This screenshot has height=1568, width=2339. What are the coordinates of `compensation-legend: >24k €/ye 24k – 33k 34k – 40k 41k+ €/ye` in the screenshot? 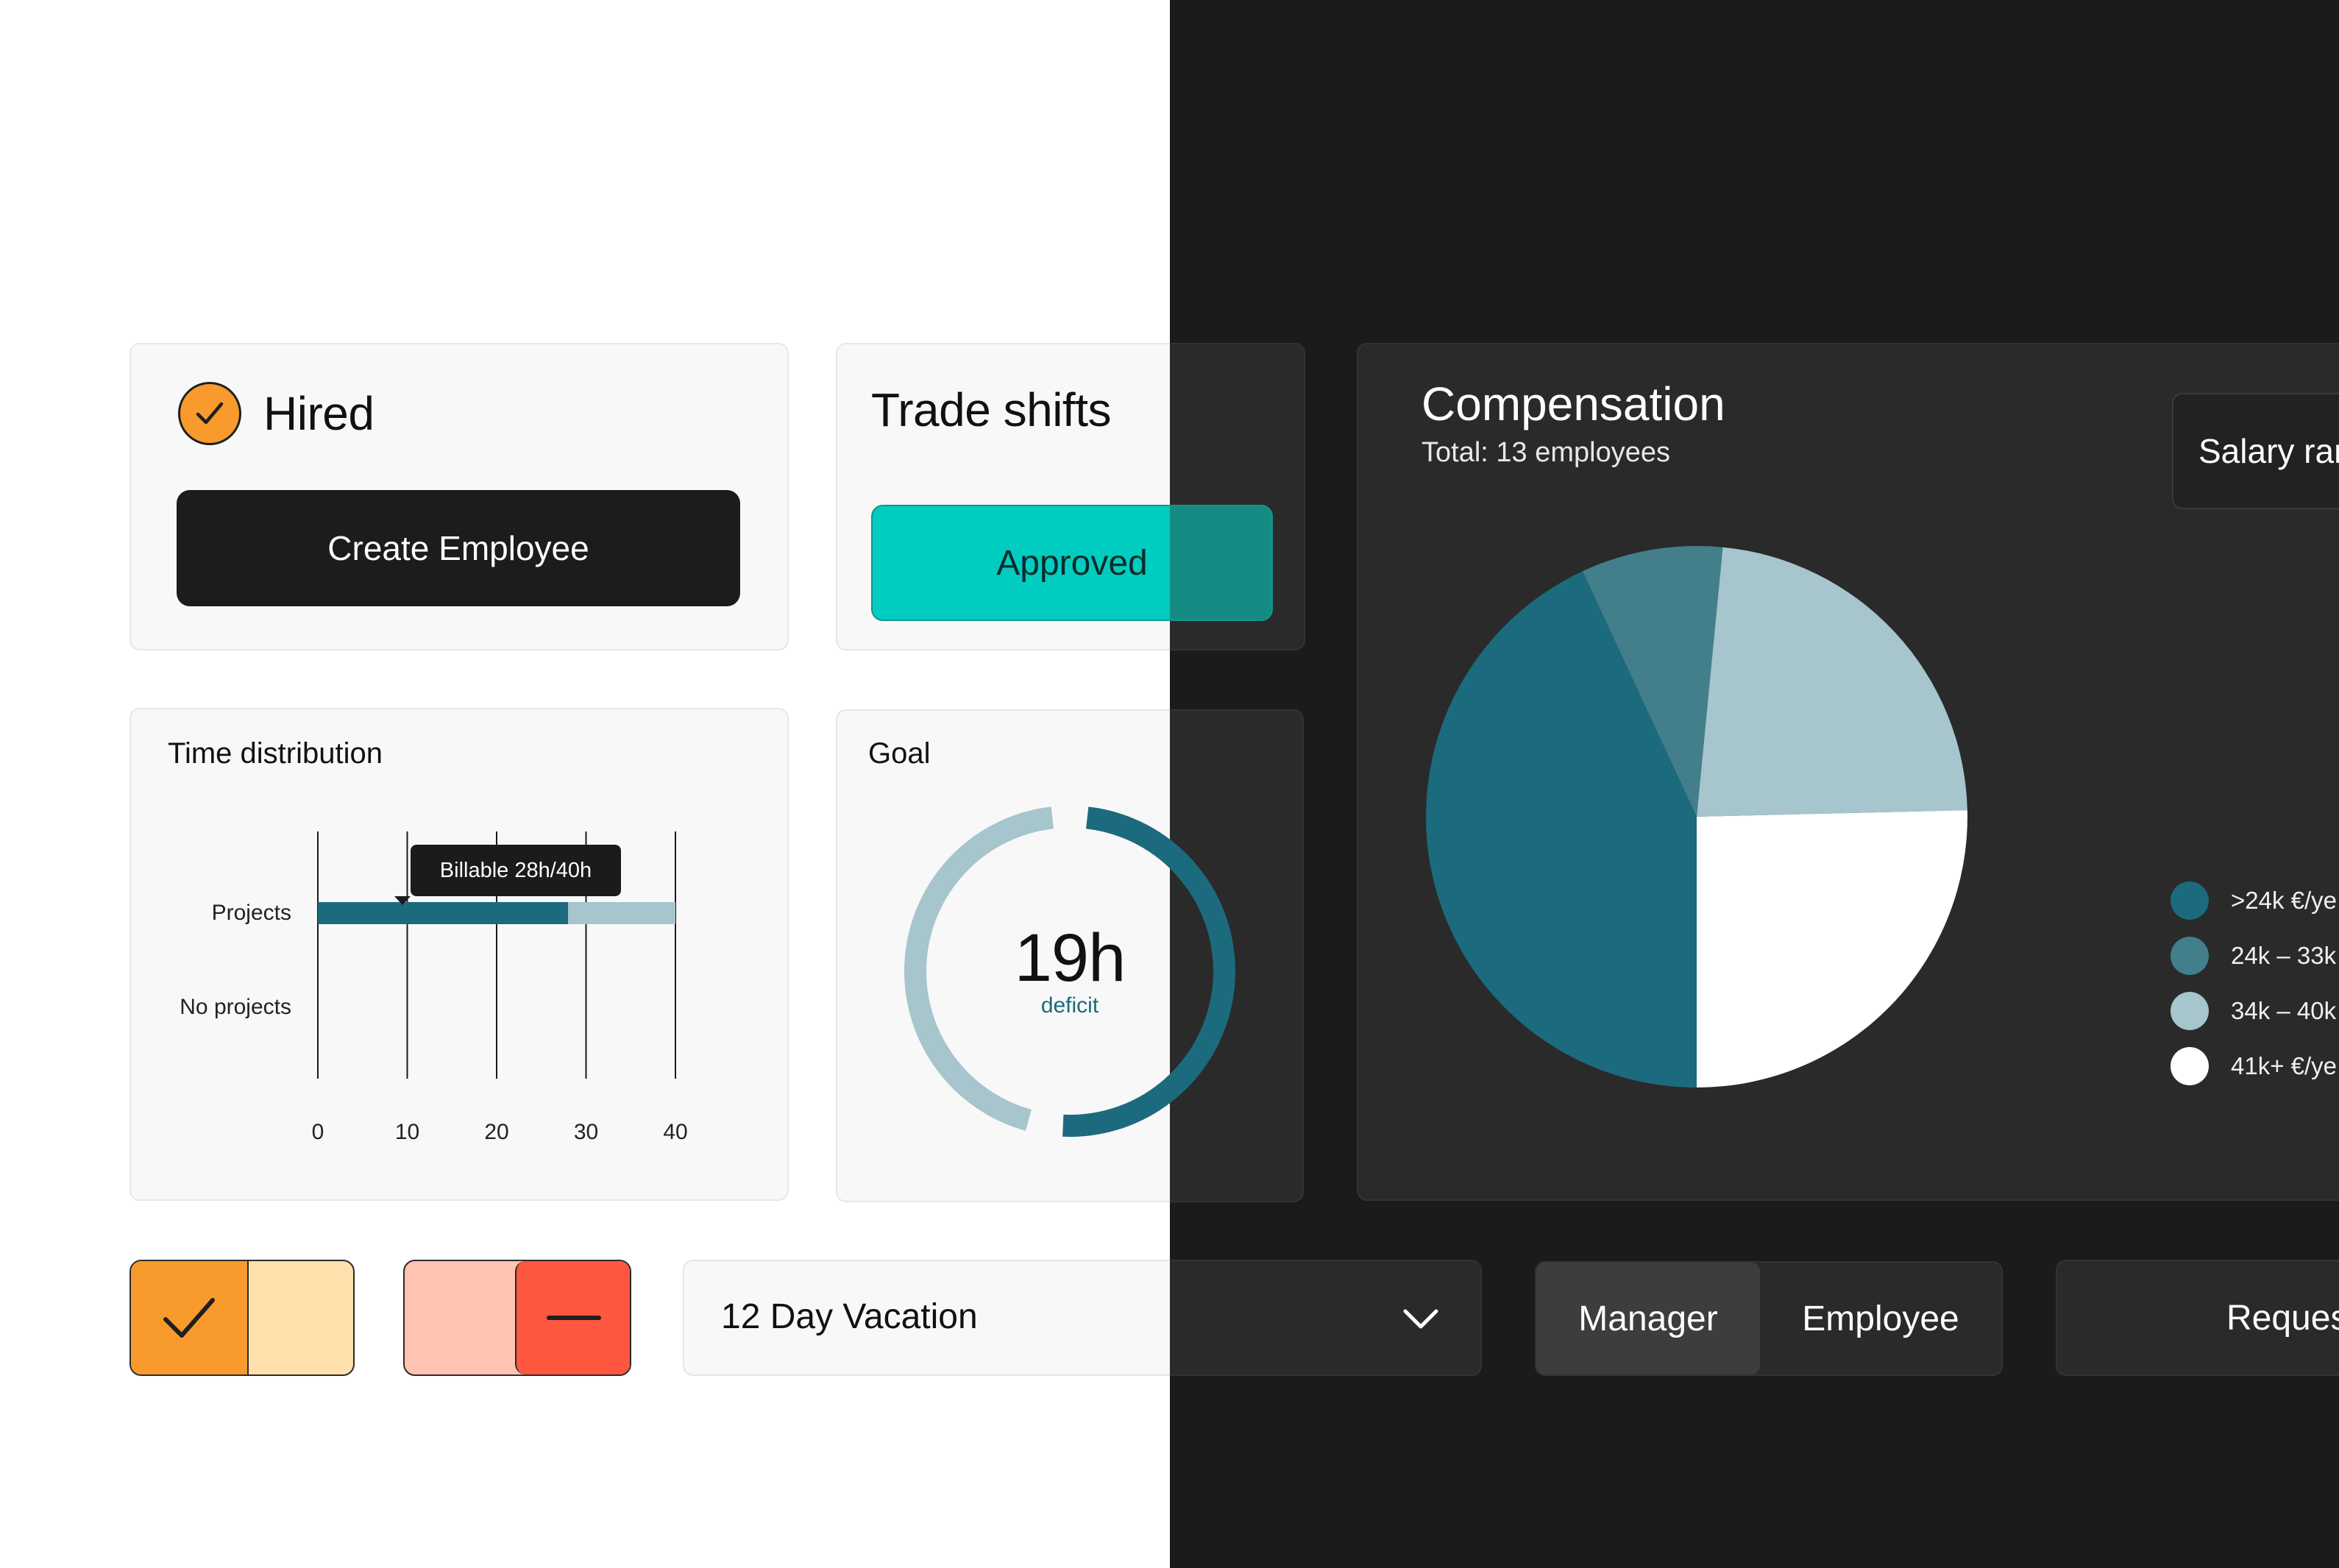 It's located at (2254, 983).